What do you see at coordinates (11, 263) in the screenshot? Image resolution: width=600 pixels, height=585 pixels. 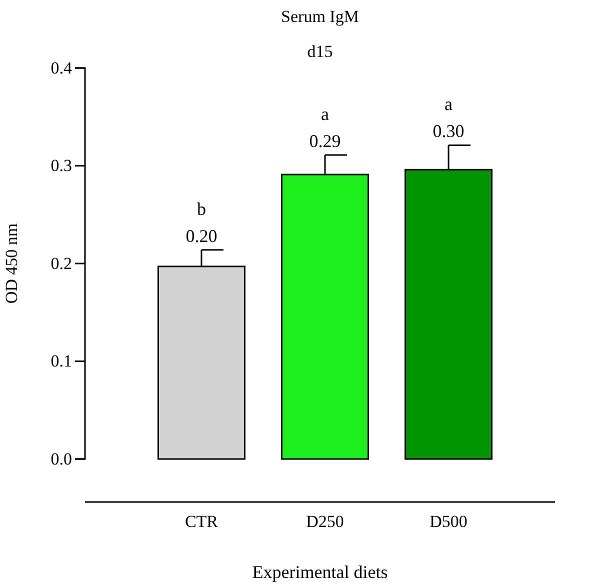 I see `y-axis-title: OD 450 nm` at bounding box center [11, 263].